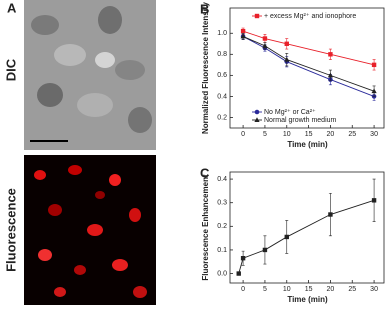 This screenshot has height=314, width=386. Describe the element at coordinates (205, 172) in the screenshot. I see `panel-letter: C` at that location.